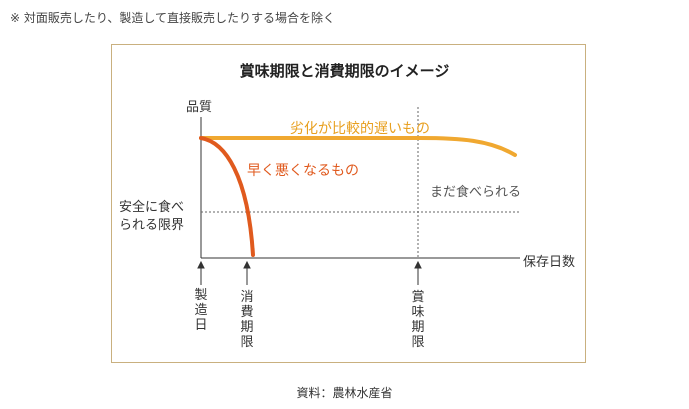 The height and width of the screenshot is (409, 689). I want to click on diagram-title: 賞味期限と消費期限のイメージ, so click(344, 71).